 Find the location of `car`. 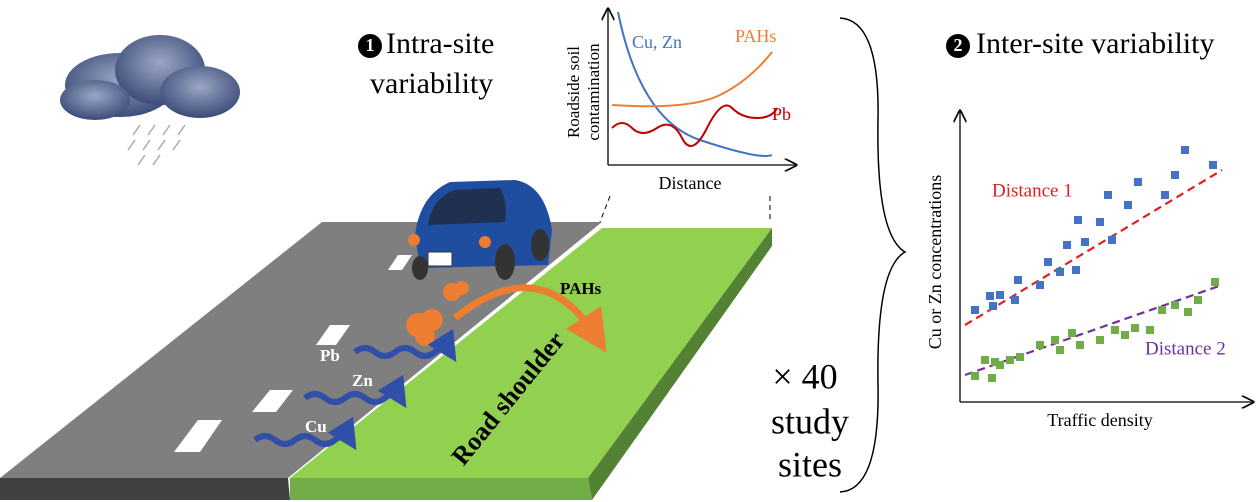

car is located at coordinates (480, 230).